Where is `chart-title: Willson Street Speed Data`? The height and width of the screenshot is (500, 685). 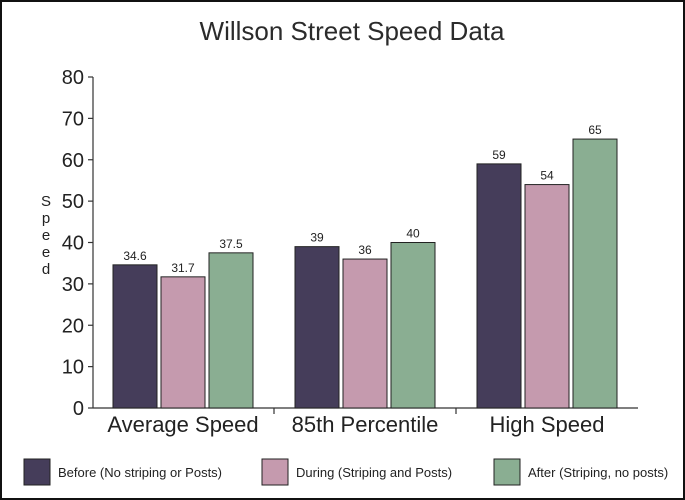
chart-title: Willson Street Speed Data is located at coordinates (352, 31).